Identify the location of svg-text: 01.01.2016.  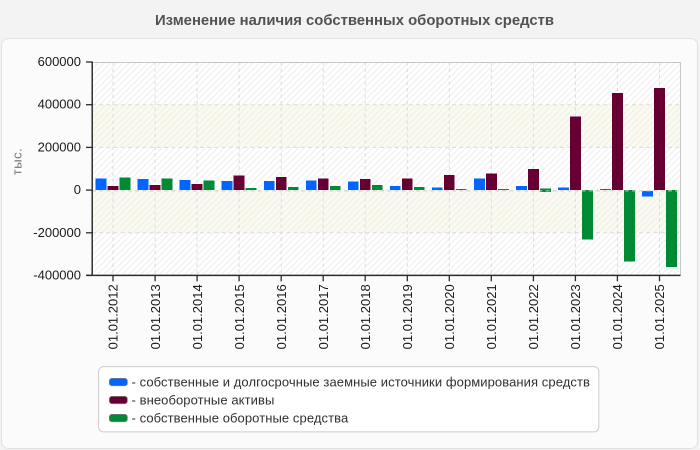
(281, 316).